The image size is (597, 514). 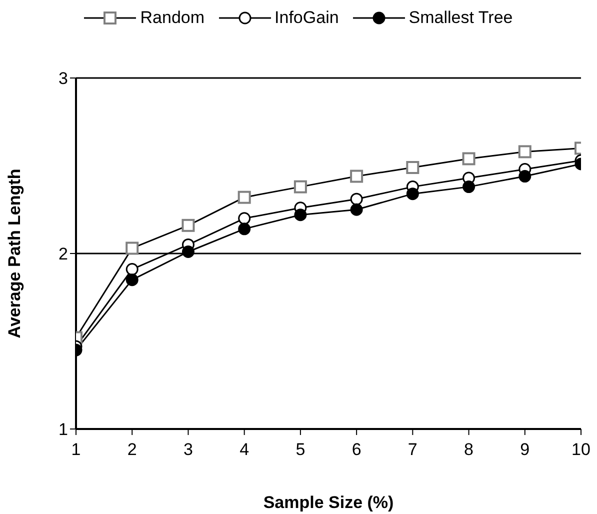 I want to click on x-tick-label: 2, so click(x=132, y=450).